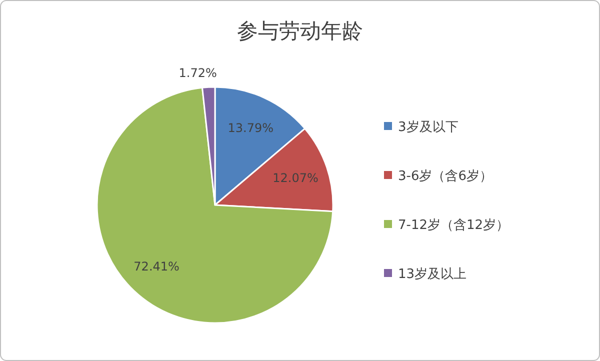 Image resolution: width=600 pixels, height=361 pixels. What do you see at coordinates (251, 127) in the screenshot?
I see `data-label: 13.79%` at bounding box center [251, 127].